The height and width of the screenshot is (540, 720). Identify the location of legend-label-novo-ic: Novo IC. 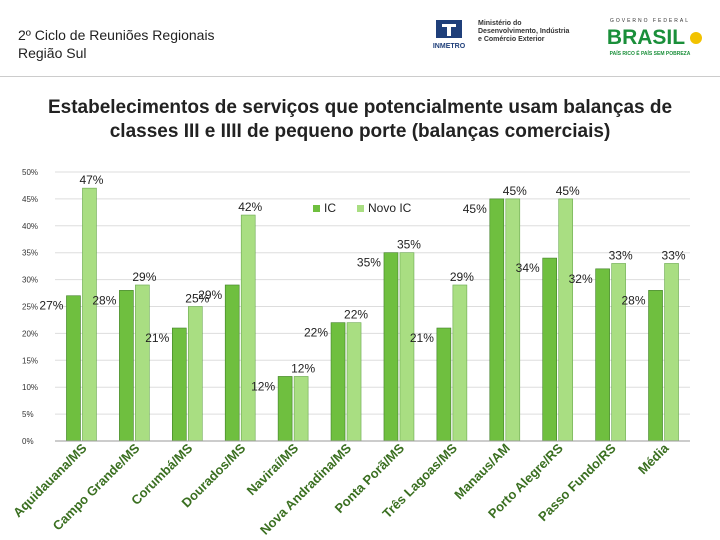
(390, 208).